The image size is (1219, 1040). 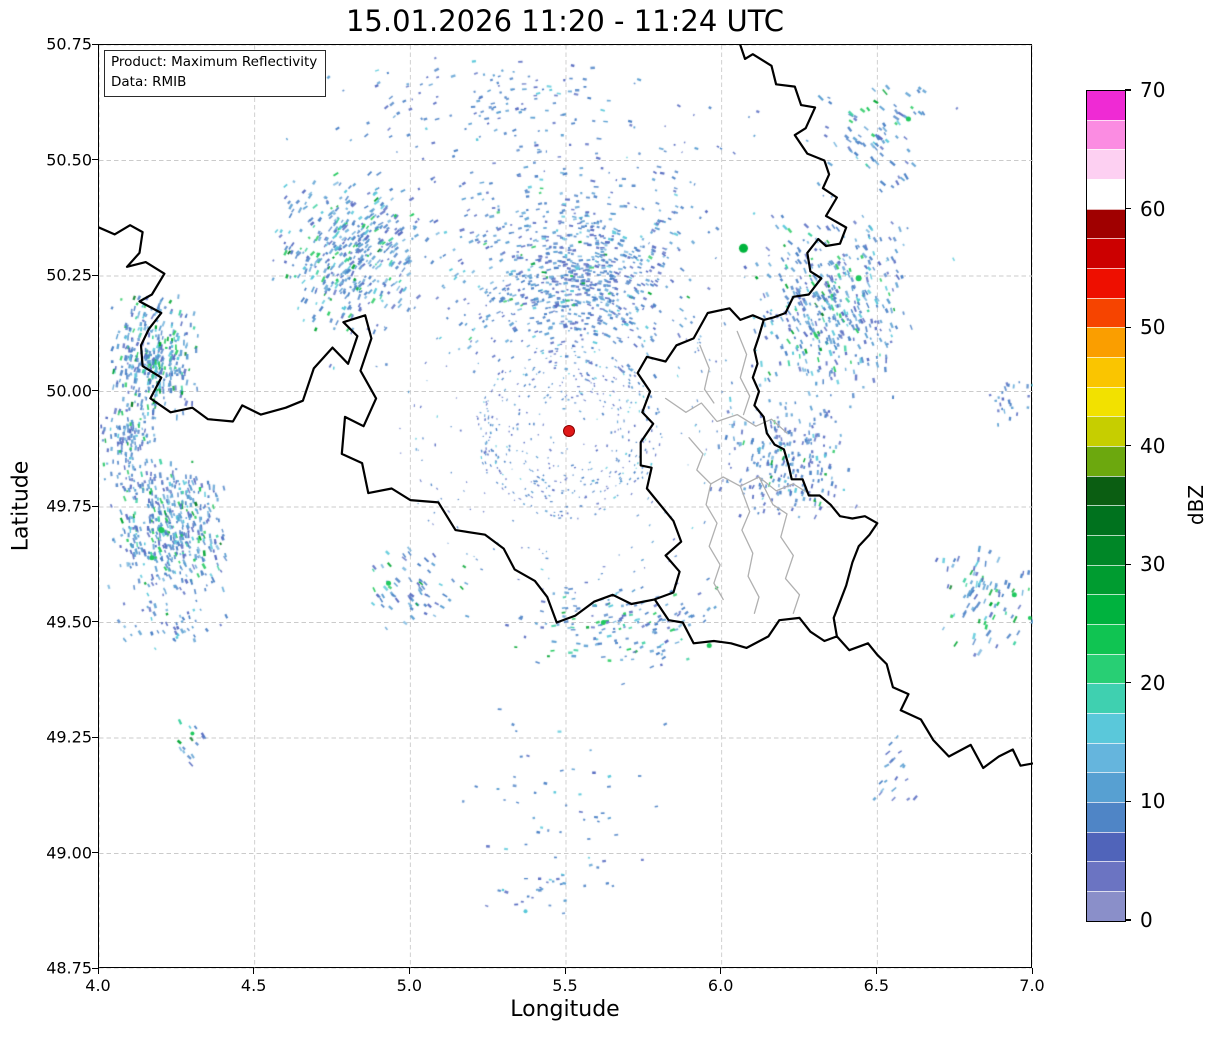 What do you see at coordinates (69, 852) in the screenshot?
I see `y-tick-label: 49.00` at bounding box center [69, 852].